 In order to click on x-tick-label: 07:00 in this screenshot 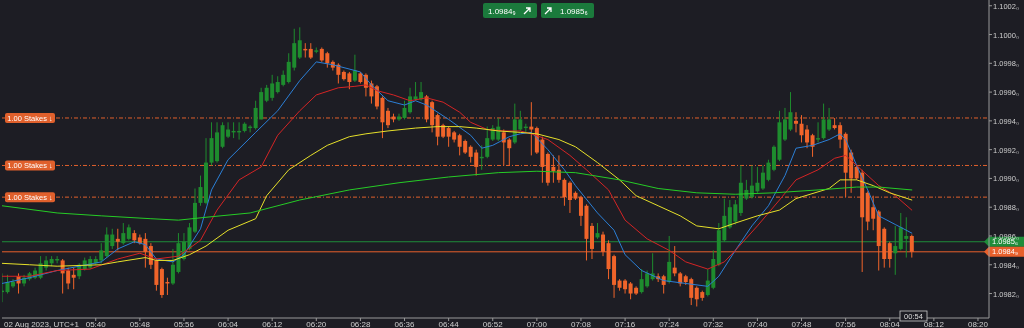, I will do `click(537, 324)`.